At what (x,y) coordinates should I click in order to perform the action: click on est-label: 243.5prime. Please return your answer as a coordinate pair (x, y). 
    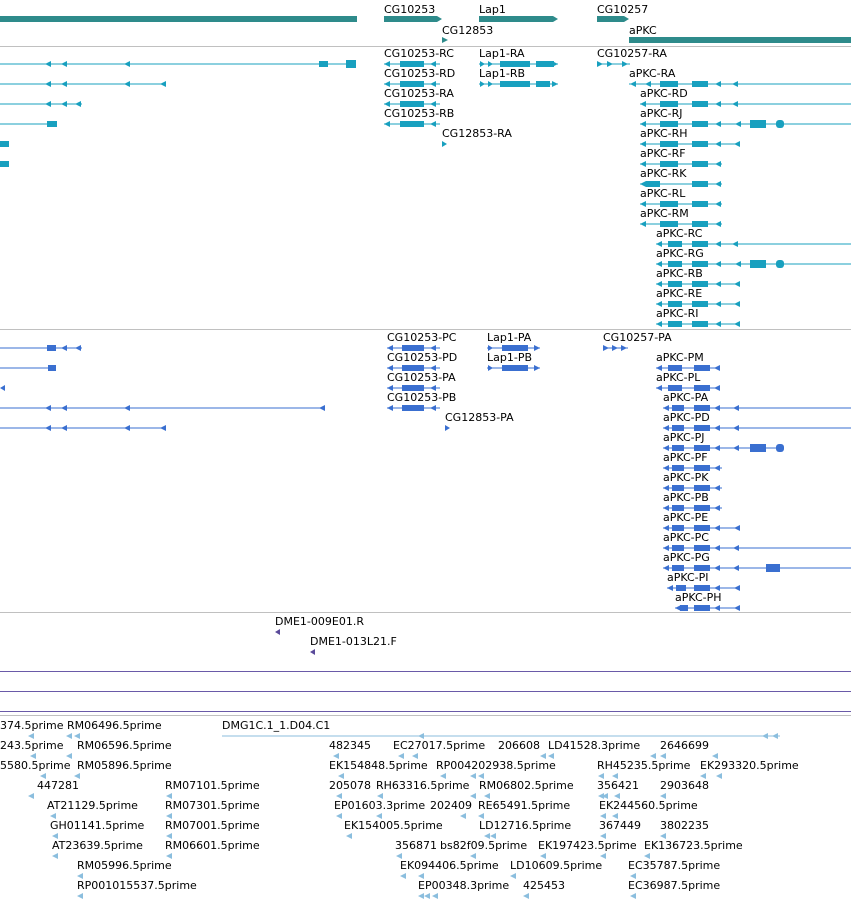
    Looking at the image, I should click on (32, 745).